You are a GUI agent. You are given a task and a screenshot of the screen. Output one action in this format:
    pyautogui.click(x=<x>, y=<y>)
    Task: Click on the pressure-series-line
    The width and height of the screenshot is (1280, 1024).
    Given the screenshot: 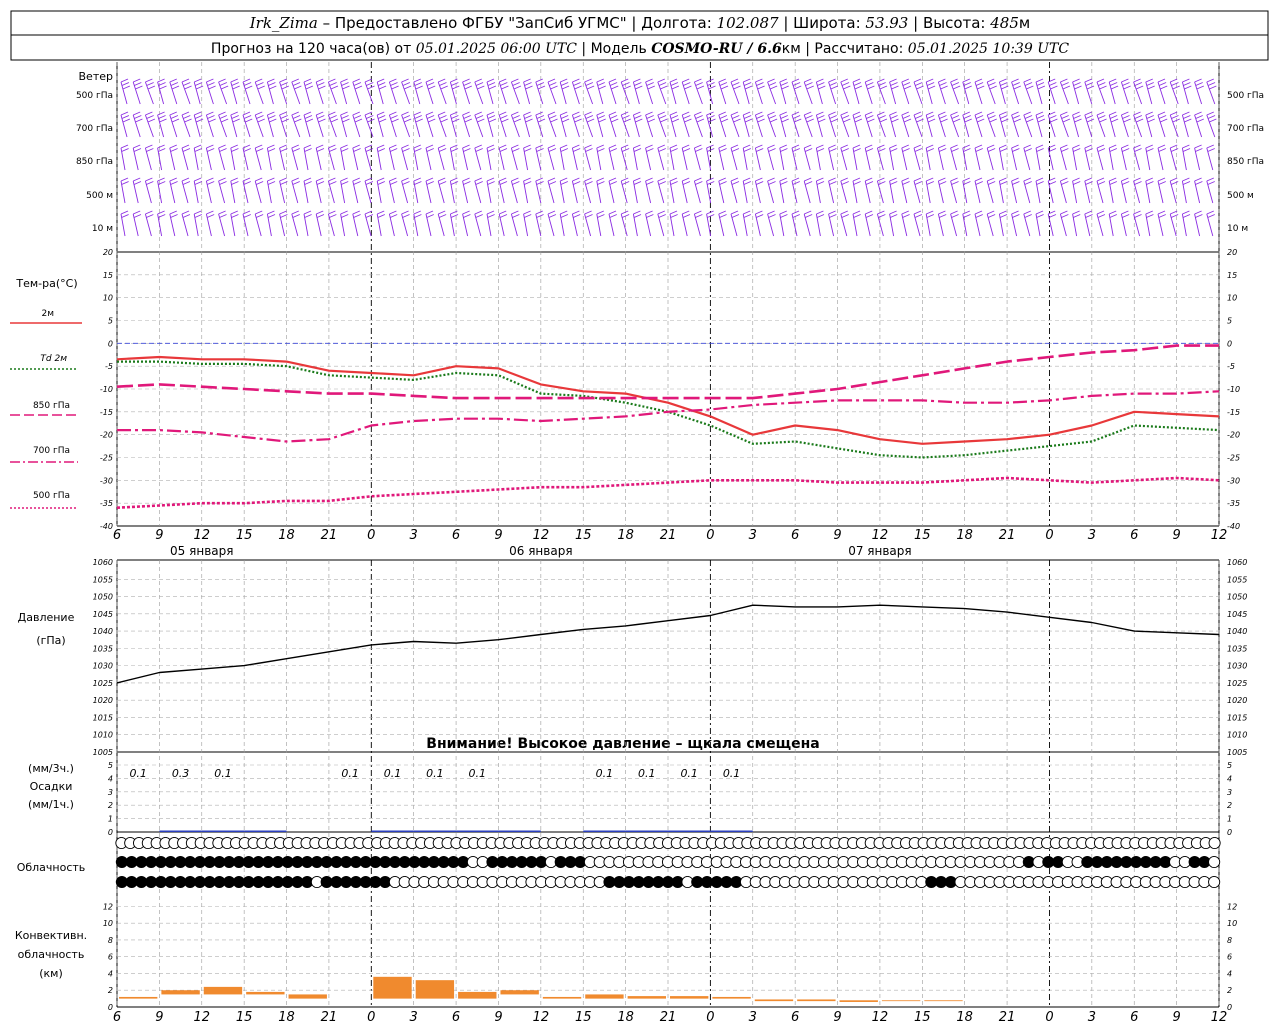 What is the action you would take?
    pyautogui.click(x=668, y=644)
    